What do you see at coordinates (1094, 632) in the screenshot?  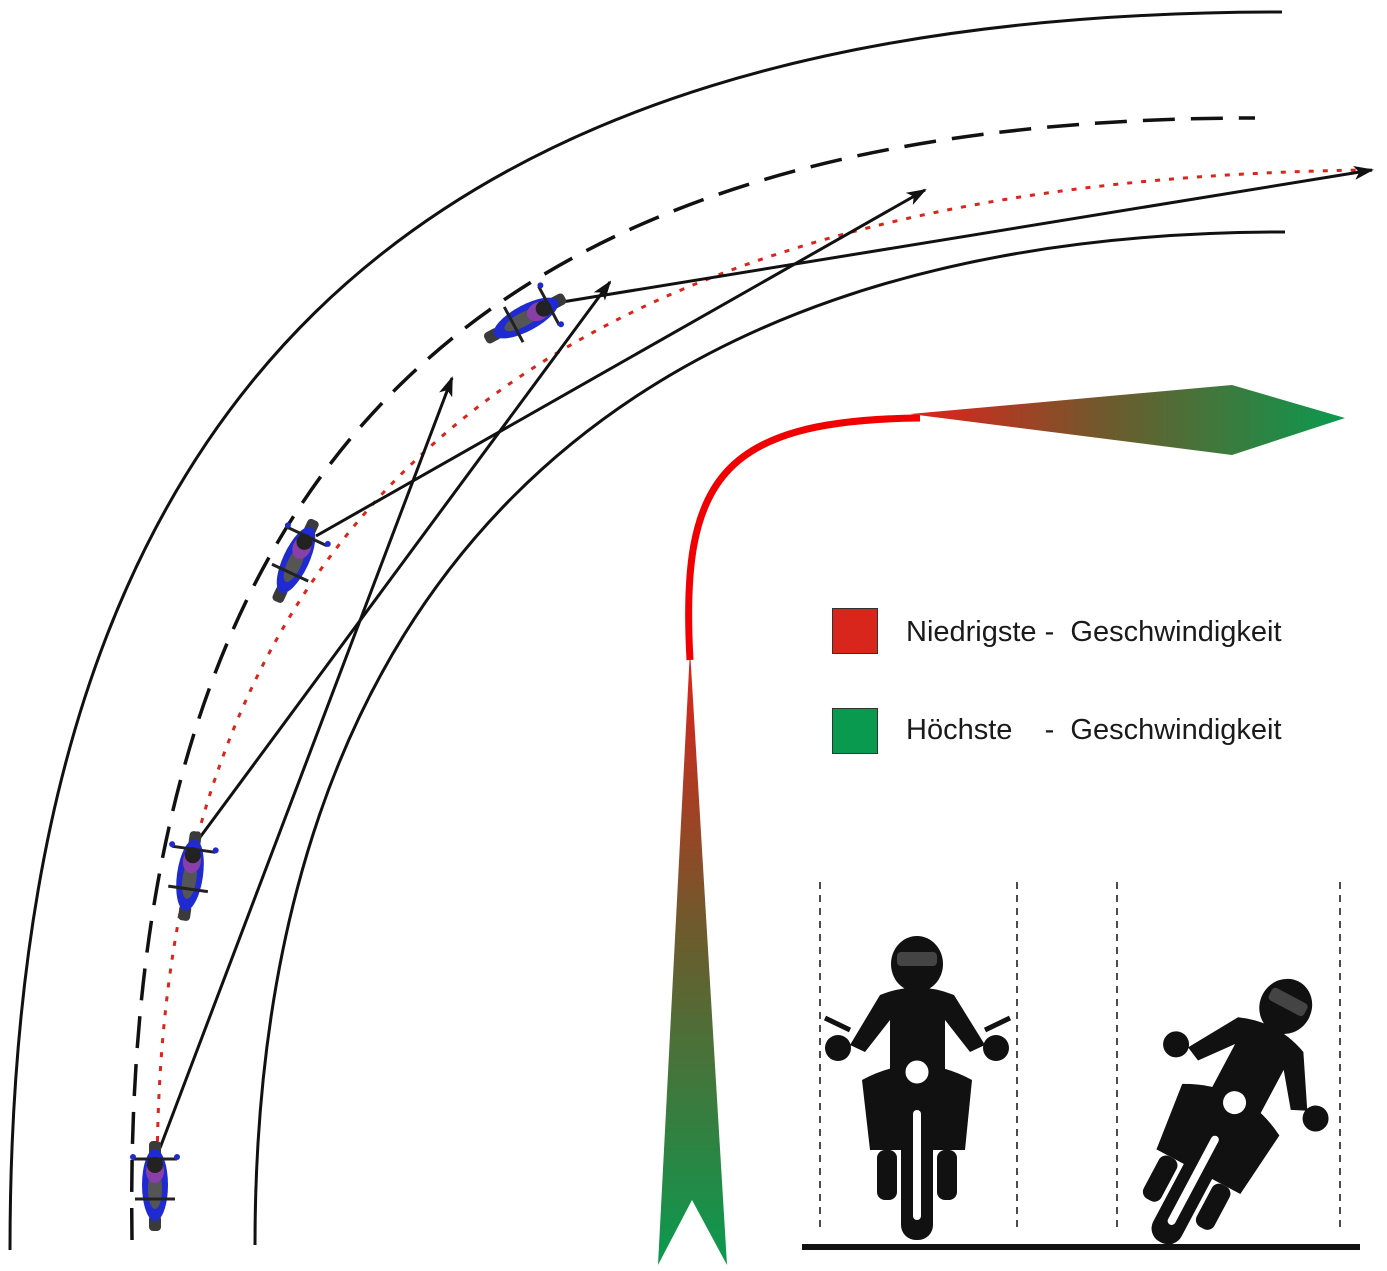 I see `legend-label-low-speed: Niedrigste - Geschwindigkeit` at bounding box center [1094, 632].